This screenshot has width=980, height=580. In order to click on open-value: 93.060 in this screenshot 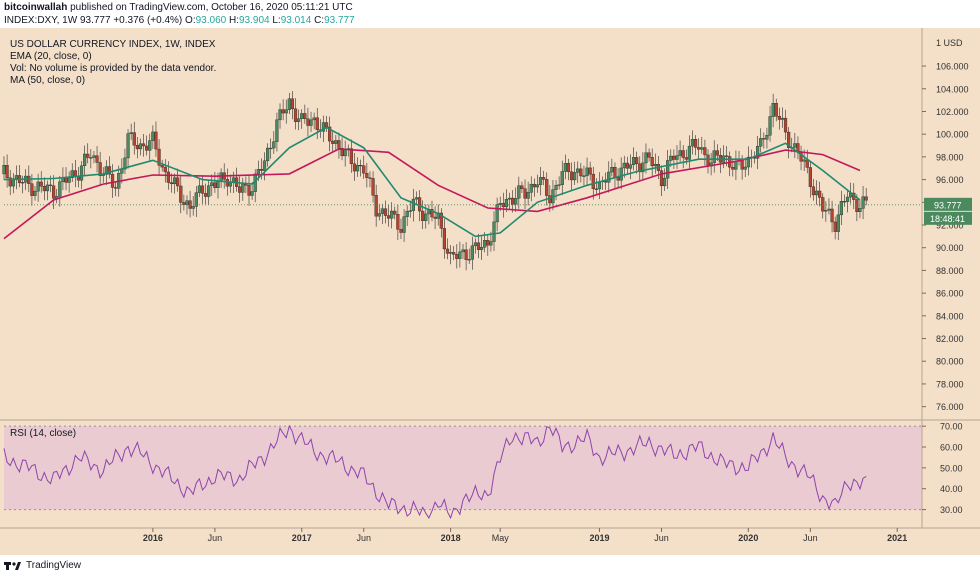, I will do `click(211, 20)`.